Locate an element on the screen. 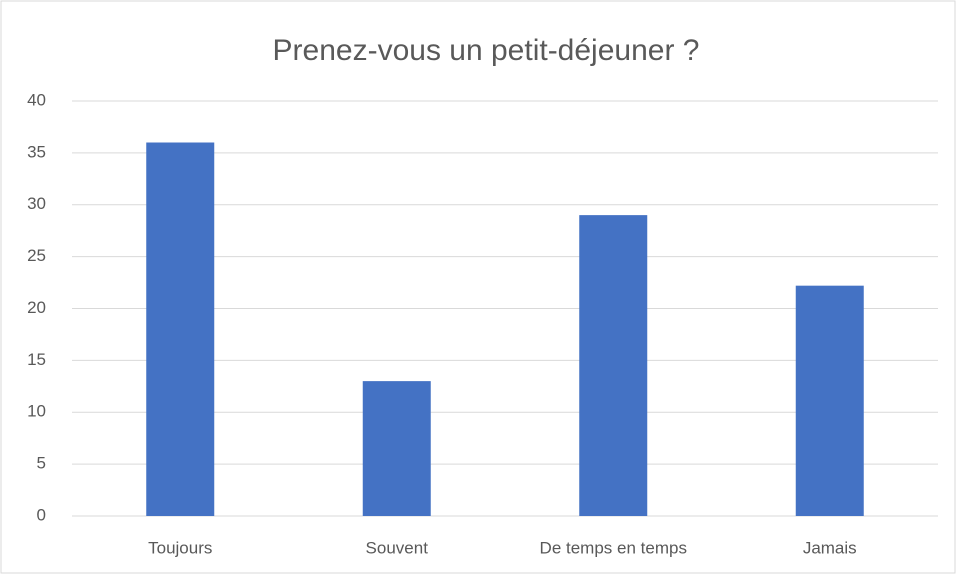  x-tick-label: Jamais is located at coordinates (830, 547).